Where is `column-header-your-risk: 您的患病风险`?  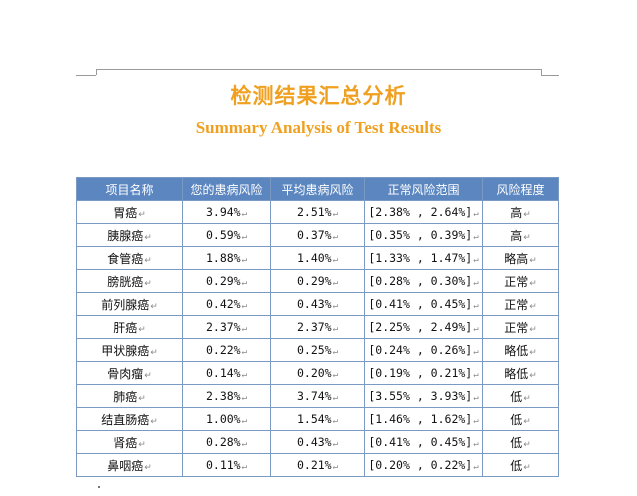 column-header-your-risk: 您的患病风险 is located at coordinates (226, 189).